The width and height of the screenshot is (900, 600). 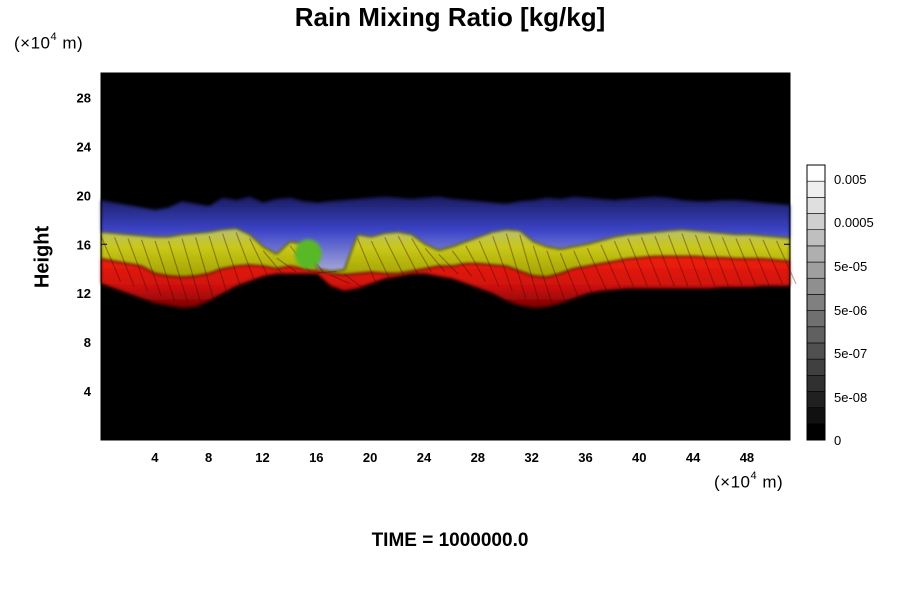 I want to click on band-blue, so click(x=445, y=234).